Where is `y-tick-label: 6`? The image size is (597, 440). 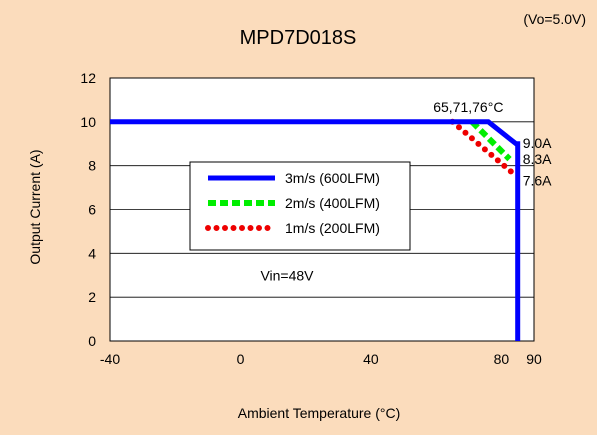 y-tick-label: 6 is located at coordinates (92, 210).